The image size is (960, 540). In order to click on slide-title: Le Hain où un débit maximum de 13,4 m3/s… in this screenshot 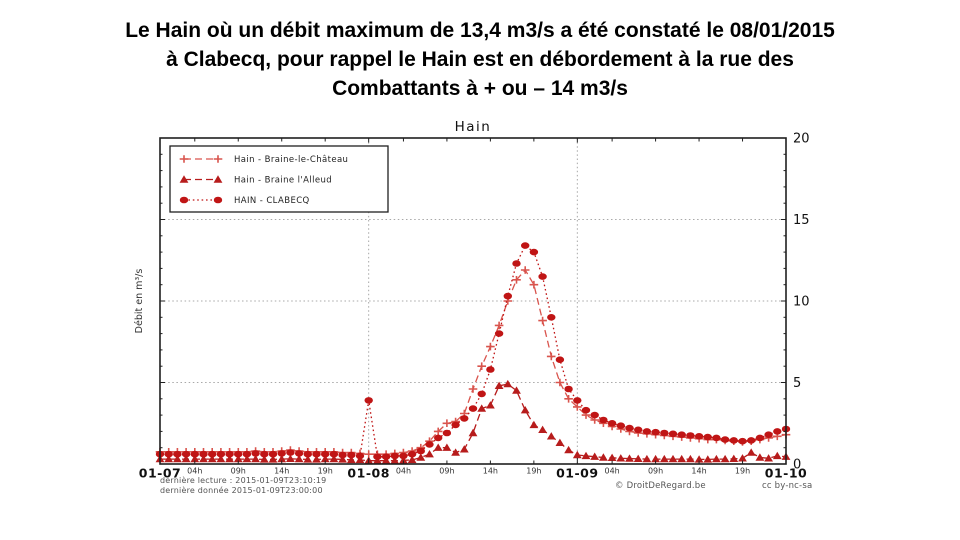, I will do `click(480, 59)`.